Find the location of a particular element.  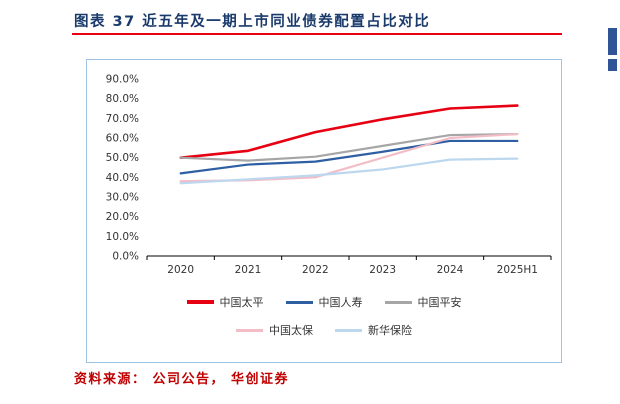

legend-item: 中国太保 is located at coordinates (274, 330).